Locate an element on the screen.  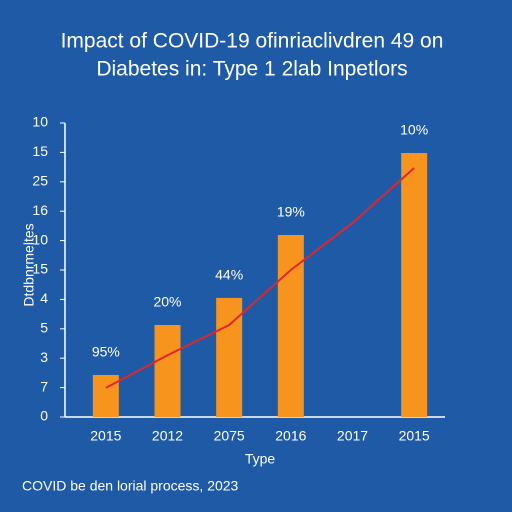
x-axis-label: Type is located at coordinates (260, 459).